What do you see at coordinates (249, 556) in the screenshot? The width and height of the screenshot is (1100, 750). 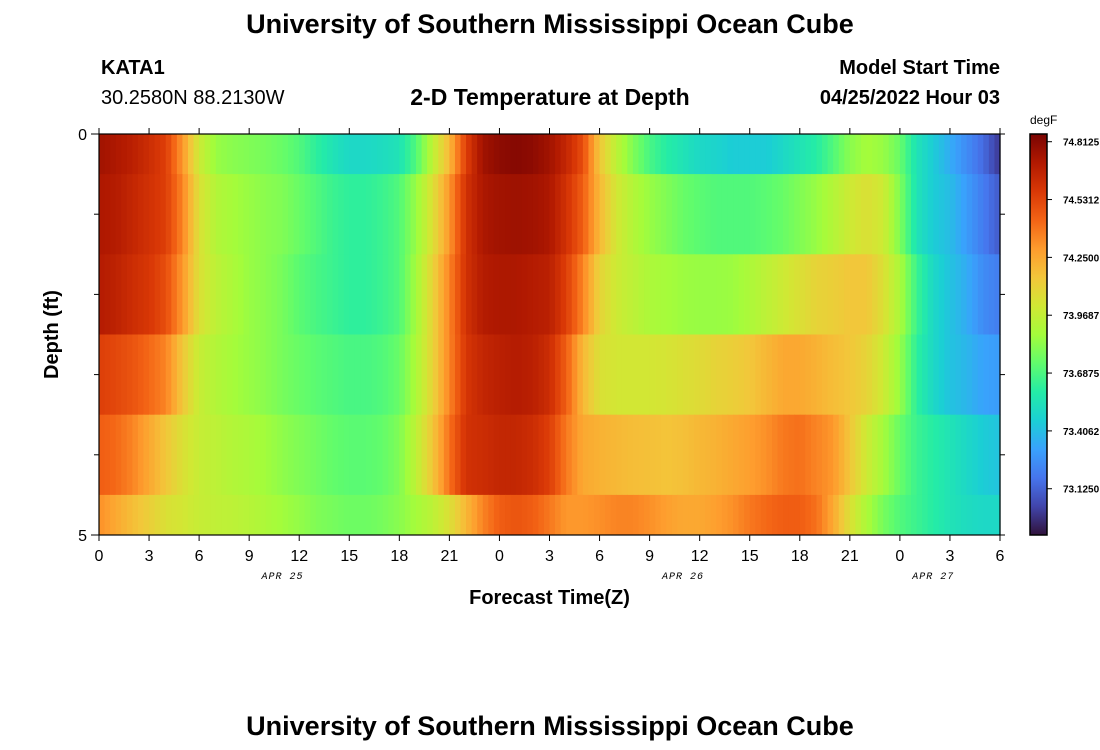 I see `x-tick-label: 9` at bounding box center [249, 556].